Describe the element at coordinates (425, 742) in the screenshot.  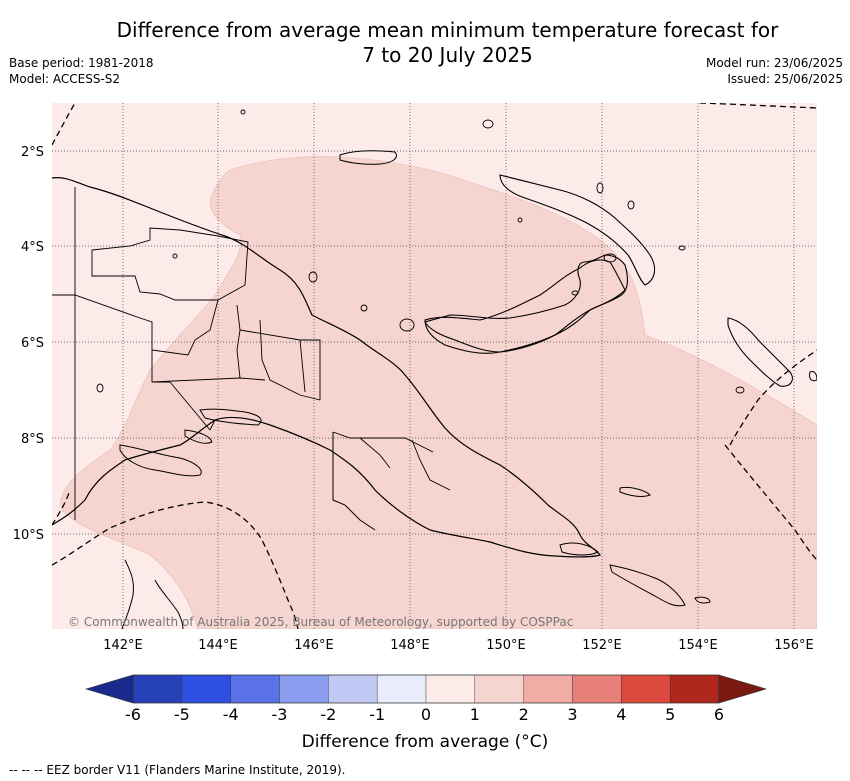
I see `colorbar-label: Difference from average (°C)` at that location.